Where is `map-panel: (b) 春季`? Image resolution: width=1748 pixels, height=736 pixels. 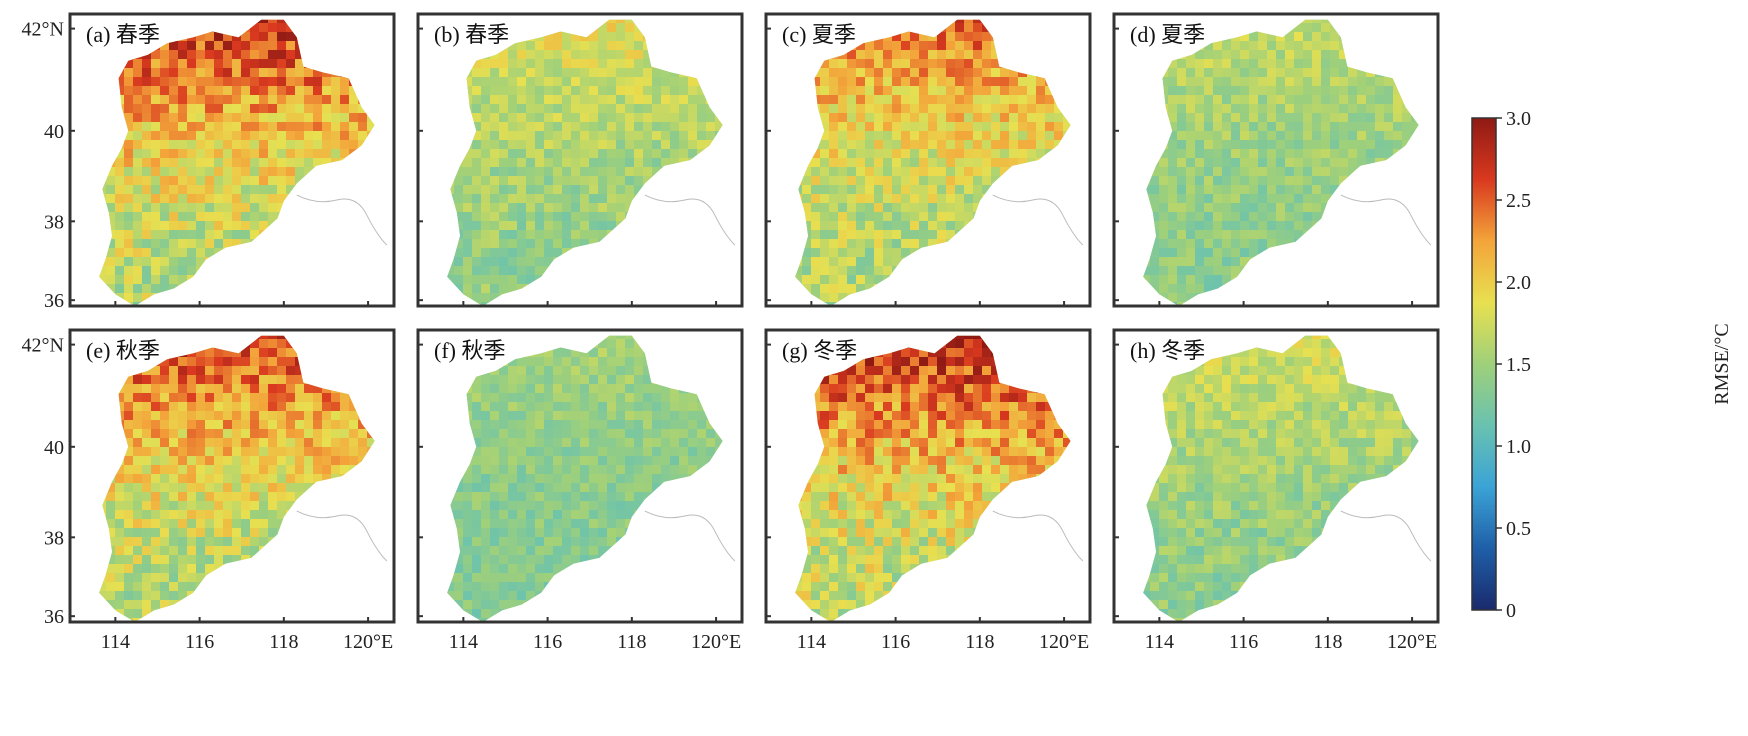 map-panel: (b) 春季 is located at coordinates (580, 160).